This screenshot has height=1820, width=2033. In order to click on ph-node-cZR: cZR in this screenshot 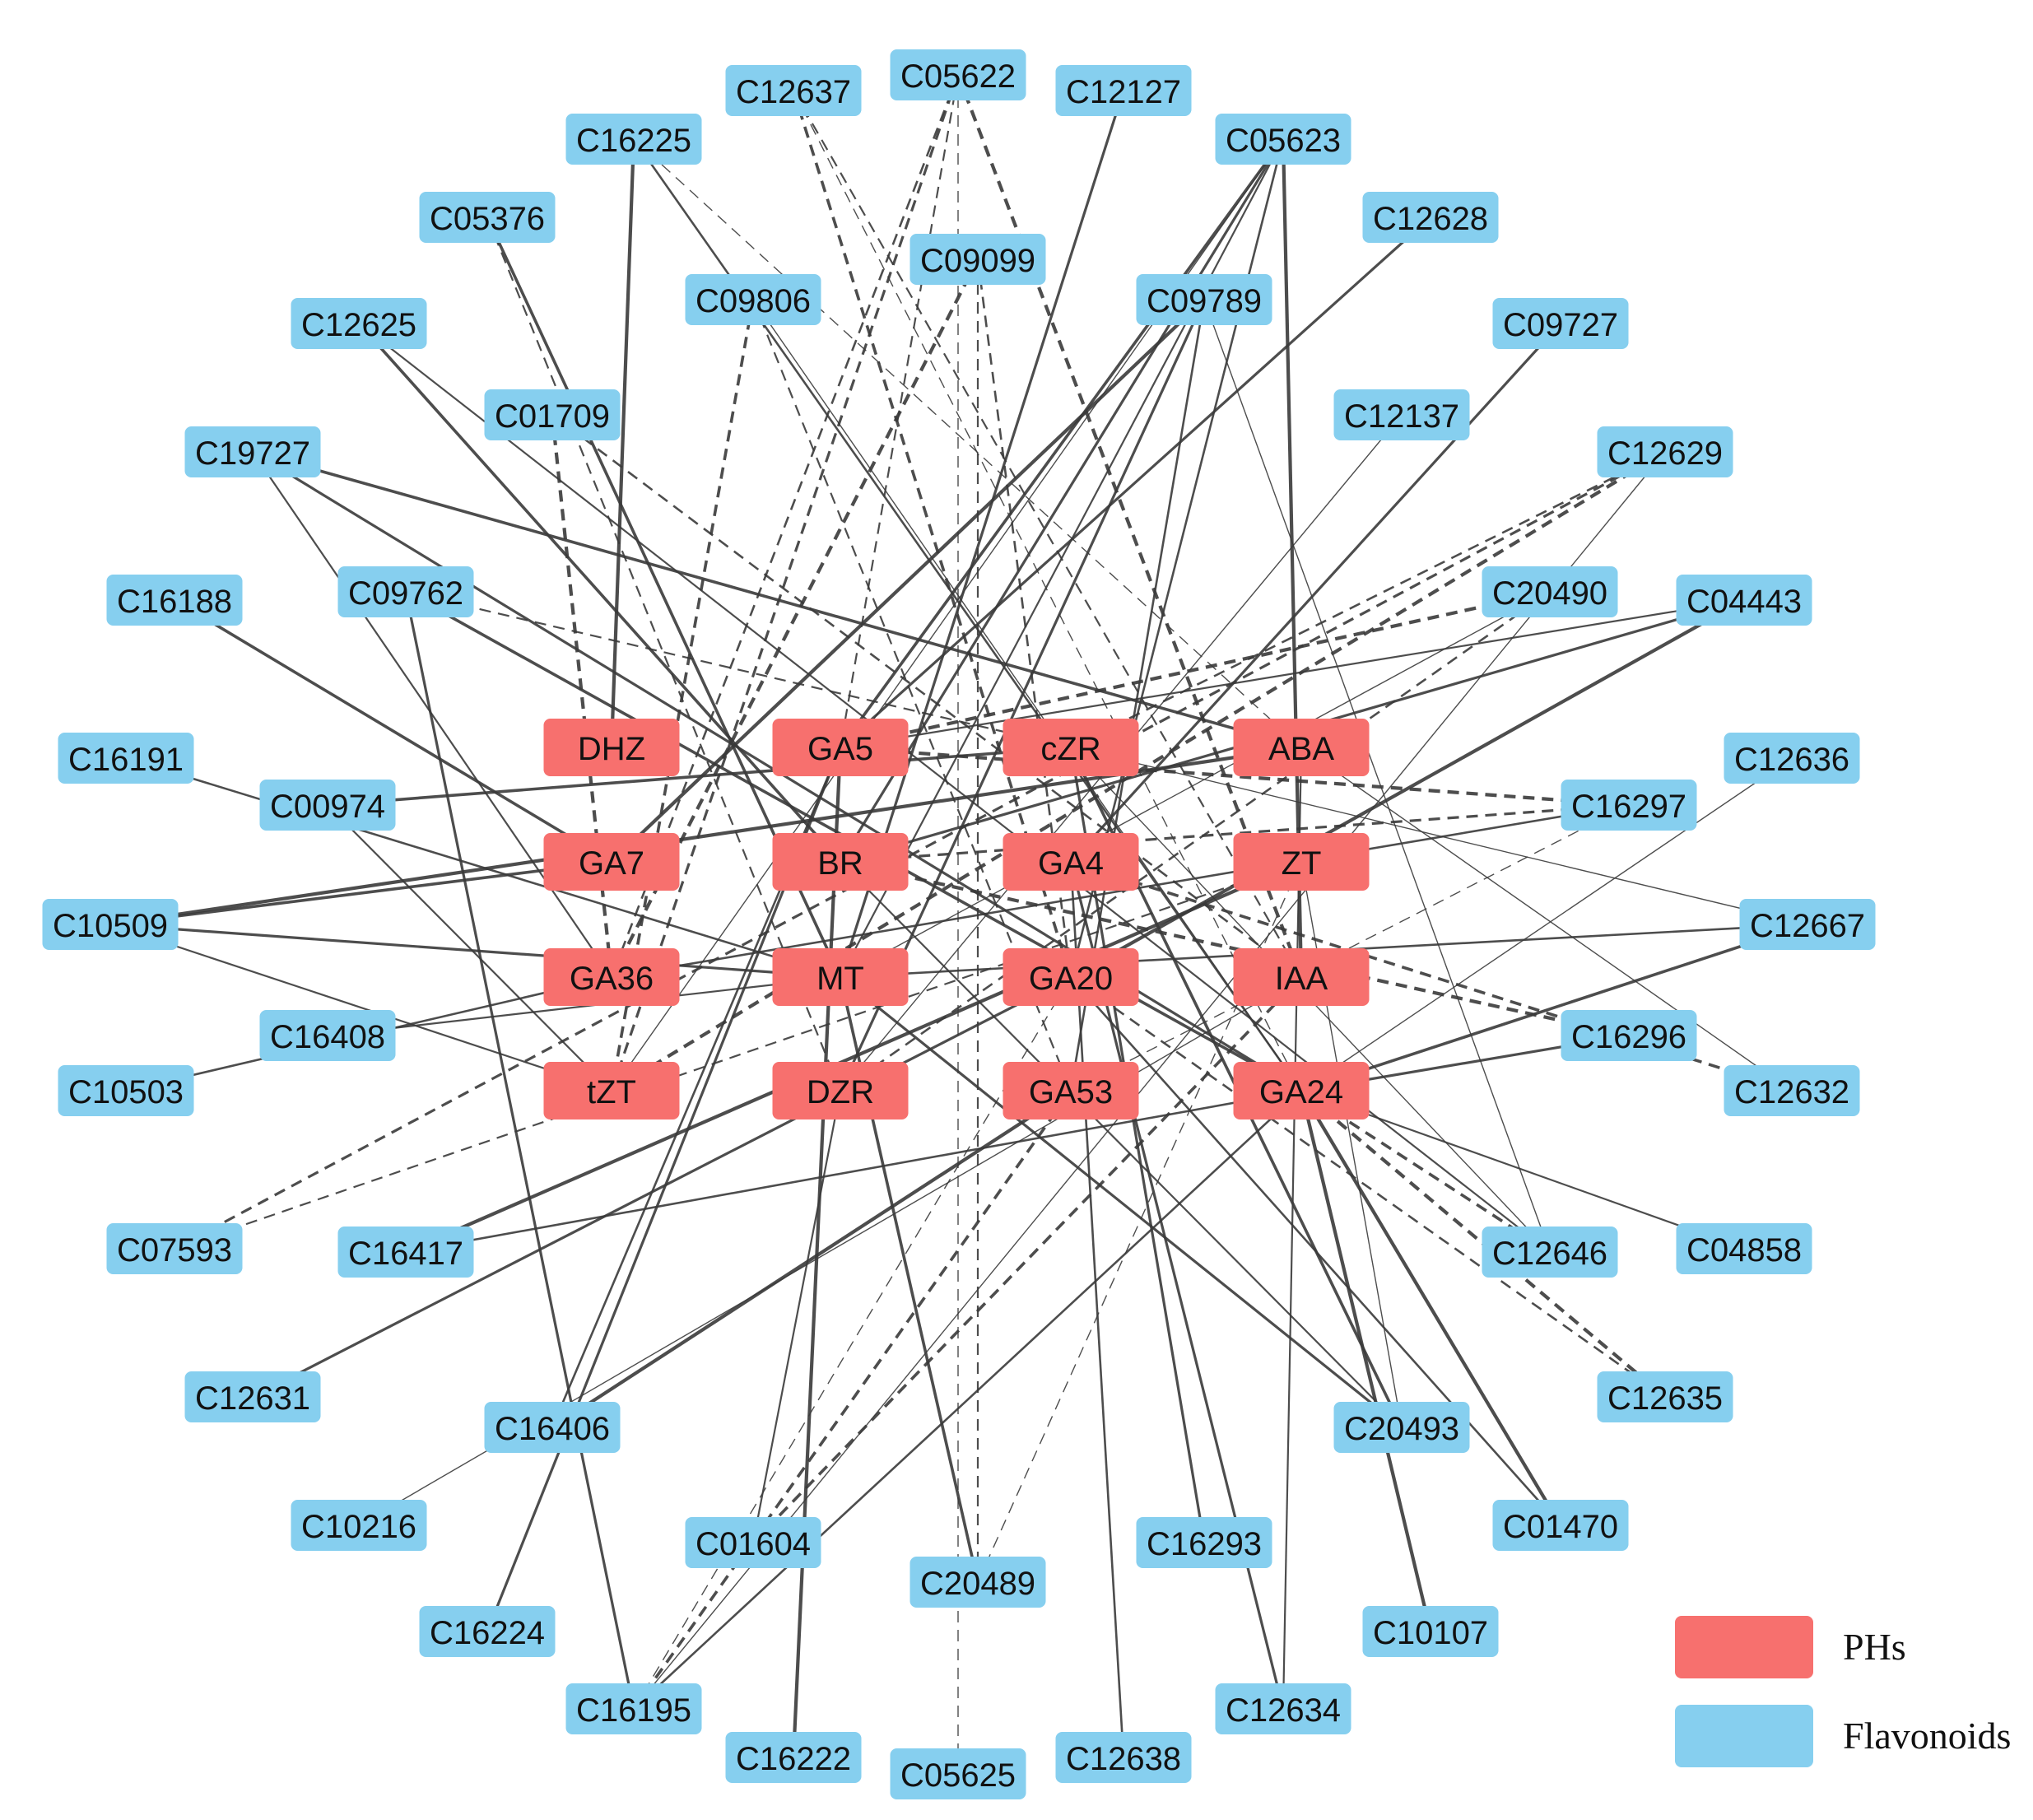, I will do `click(1071, 747)`.